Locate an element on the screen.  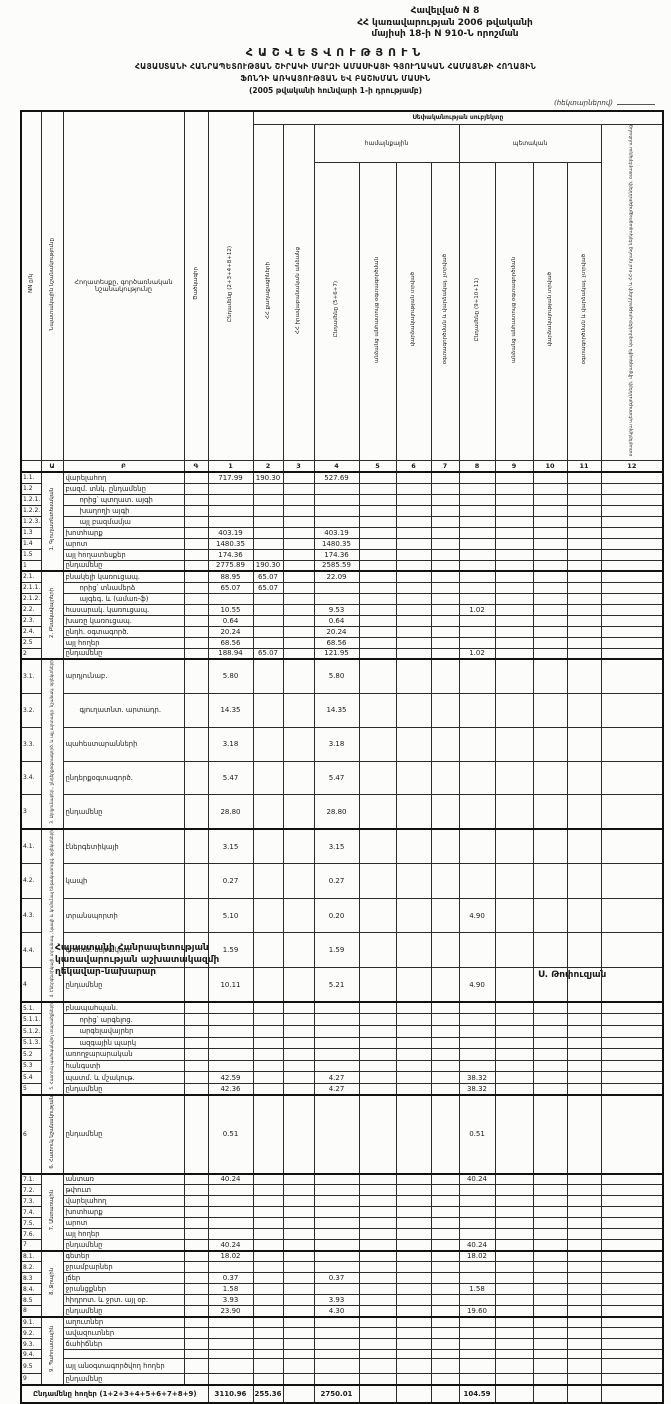
land-type-label: կապի is located at coordinates (123, 881).